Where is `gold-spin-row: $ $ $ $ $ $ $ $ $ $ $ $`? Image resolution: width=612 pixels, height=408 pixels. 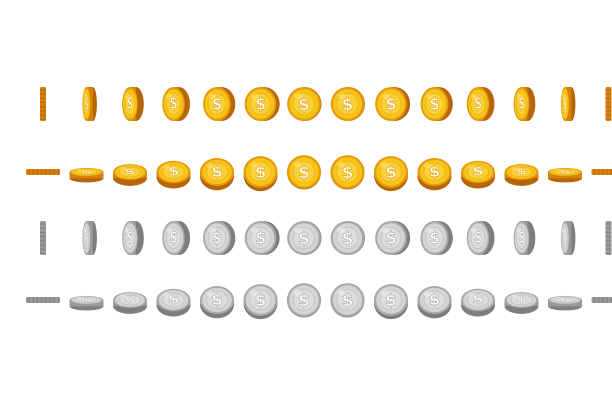
gold-spin-row: $ $ $ $ $ $ $ $ $ $ $ $ is located at coordinates (306, 108).